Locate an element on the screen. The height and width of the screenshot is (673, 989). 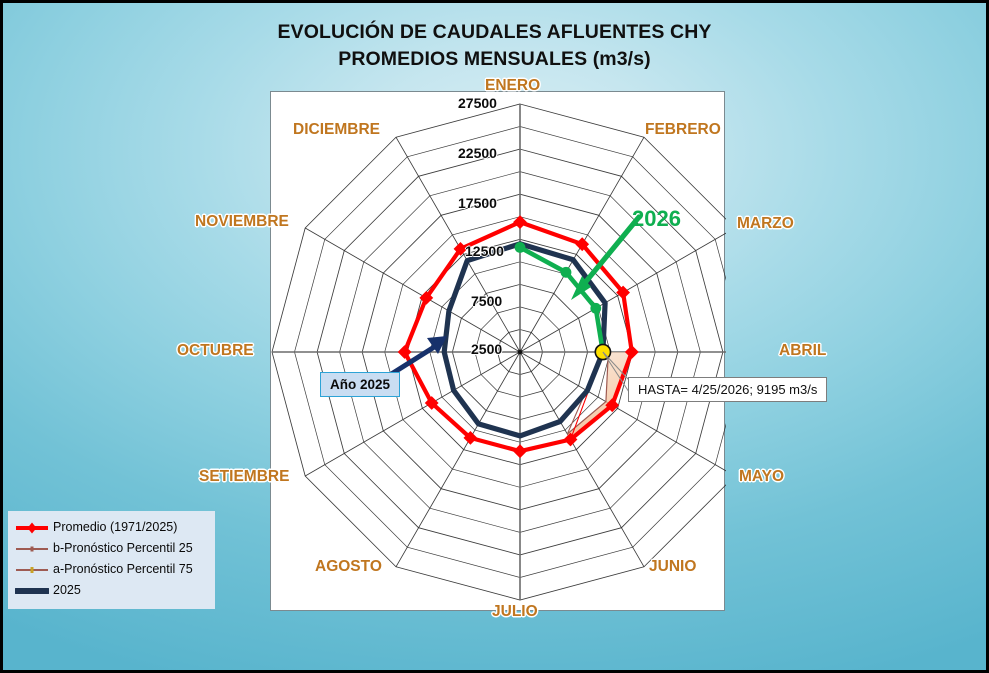
legend-swatch-2025 is located at coordinates (32, 591).